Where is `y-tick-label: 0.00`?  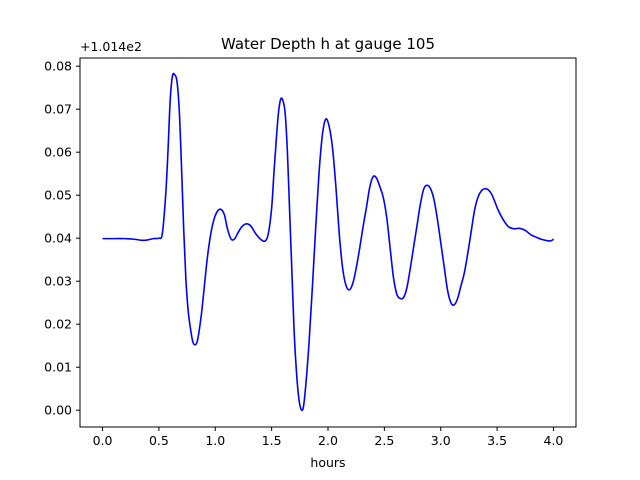 y-tick-label: 0.00 is located at coordinates (58, 410).